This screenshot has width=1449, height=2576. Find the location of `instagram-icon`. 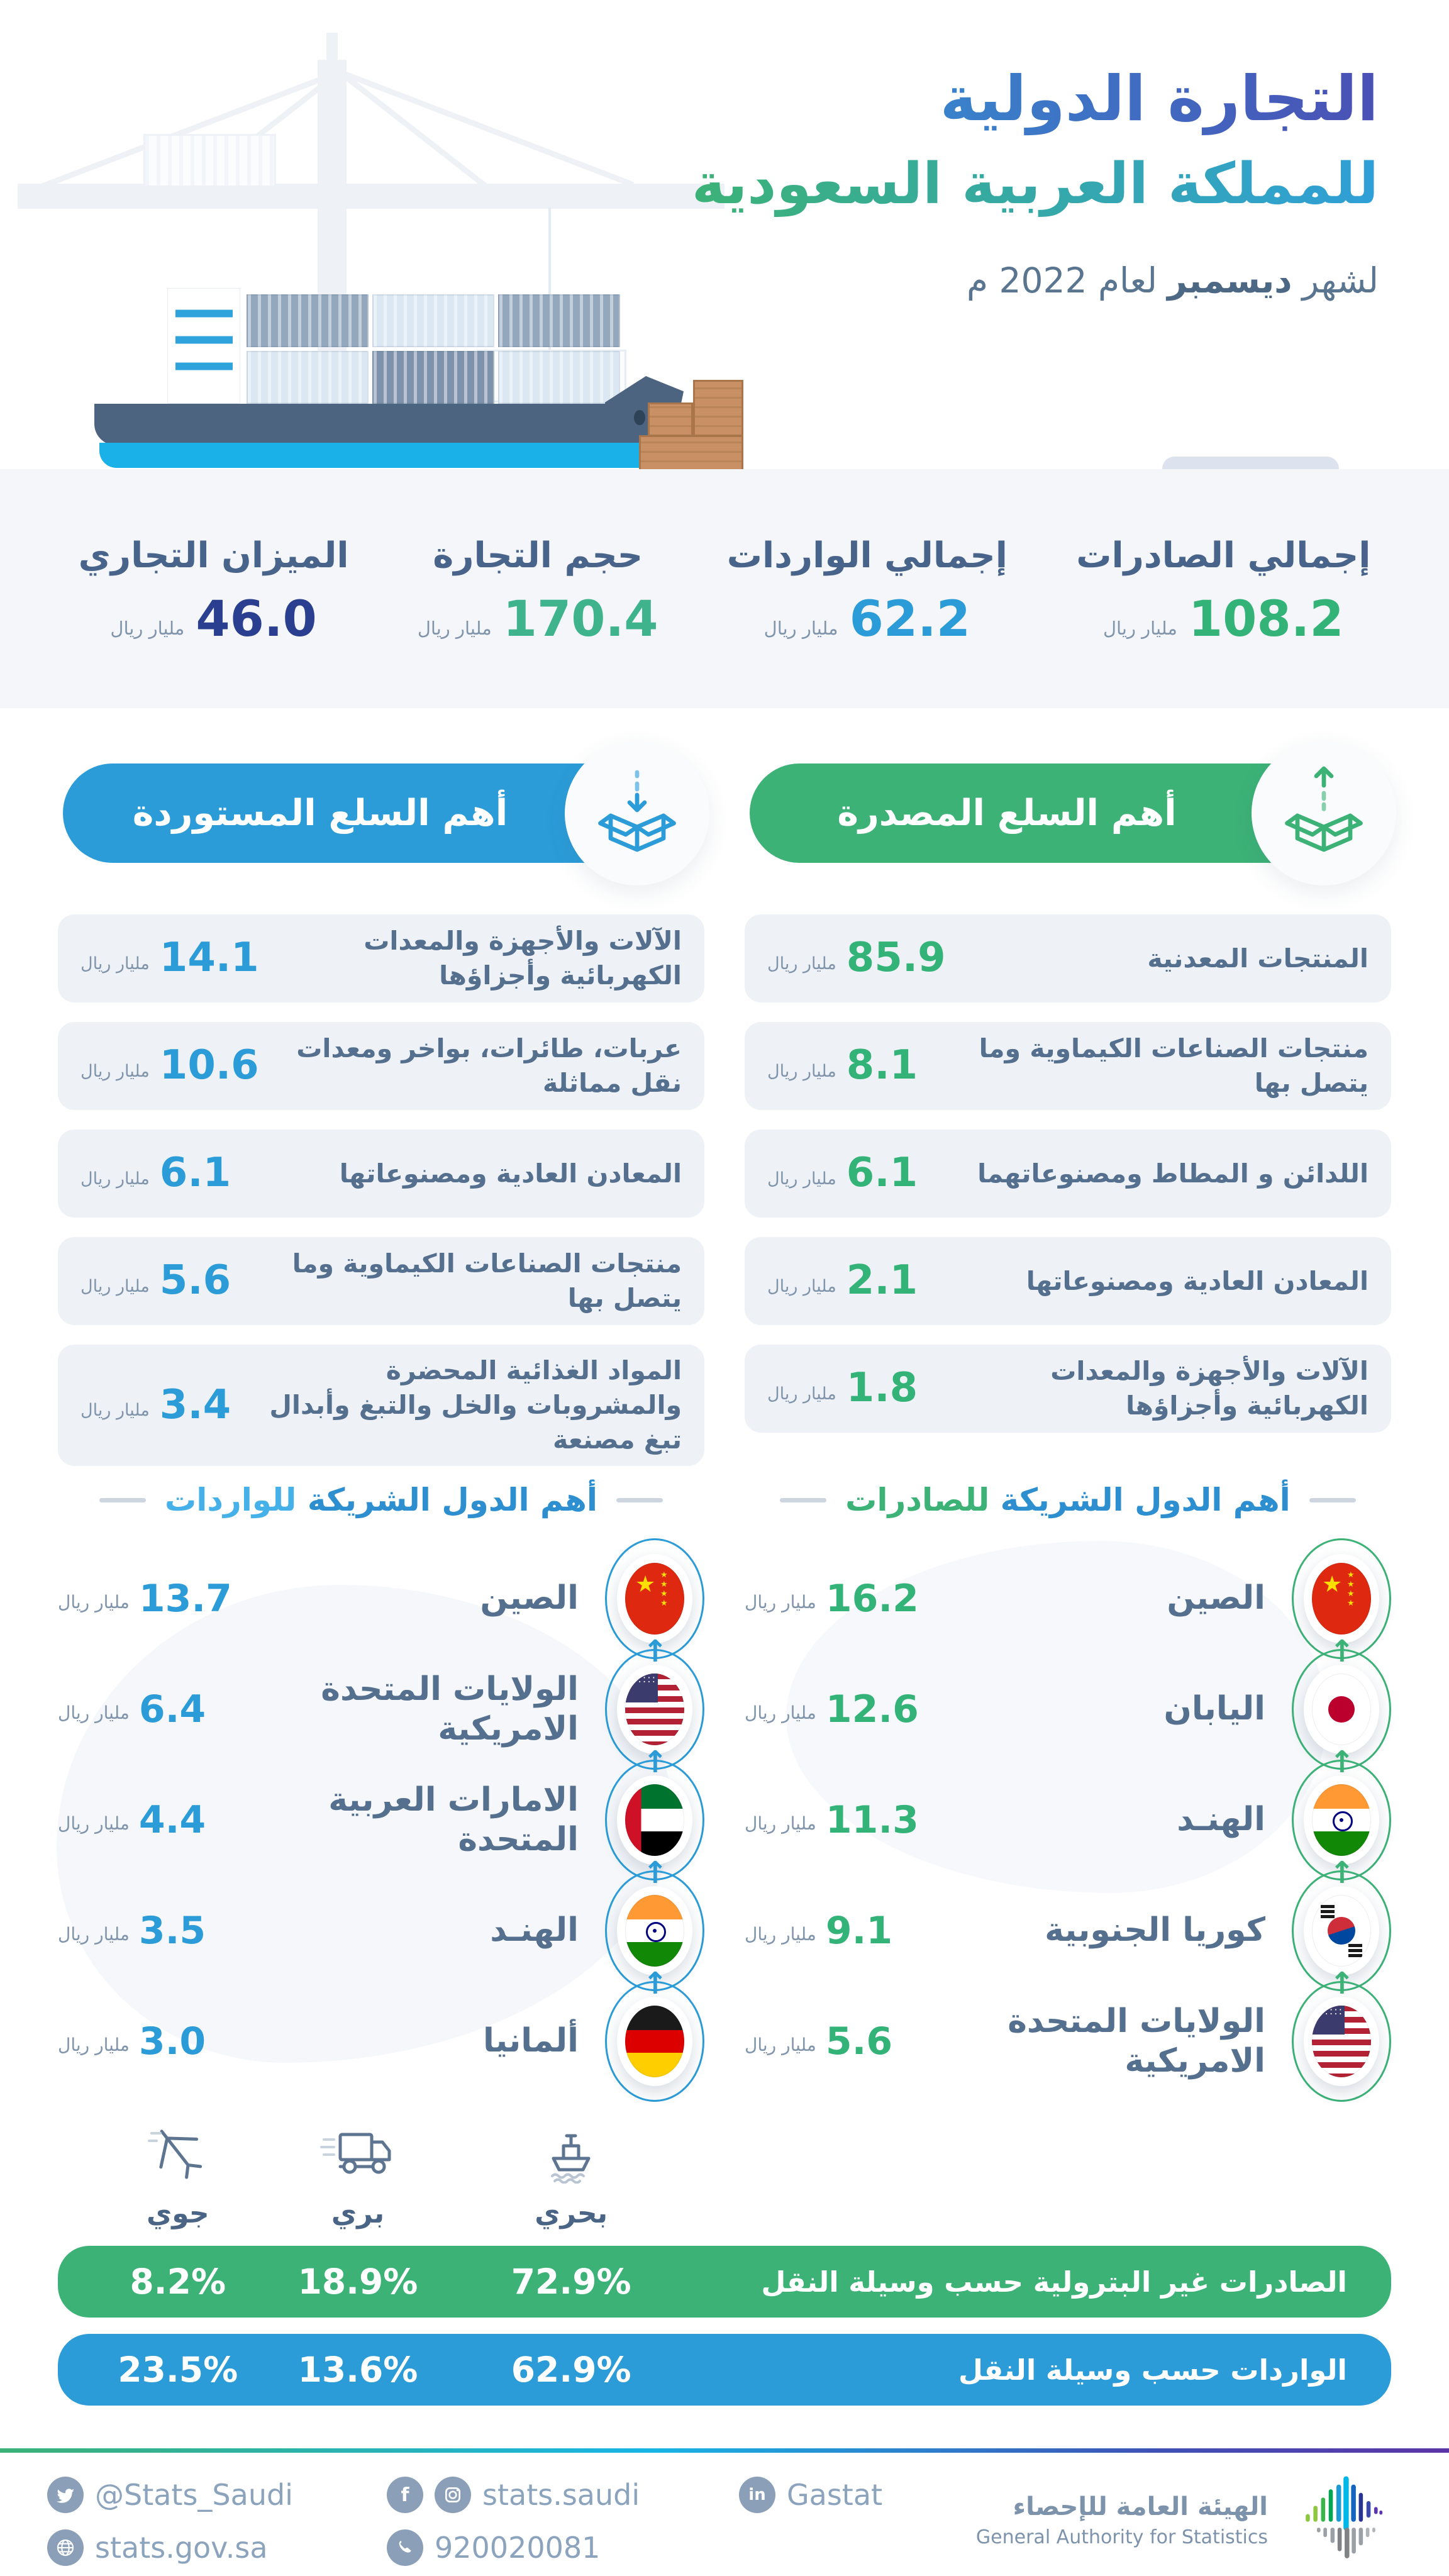

instagram-icon is located at coordinates (453, 2495).